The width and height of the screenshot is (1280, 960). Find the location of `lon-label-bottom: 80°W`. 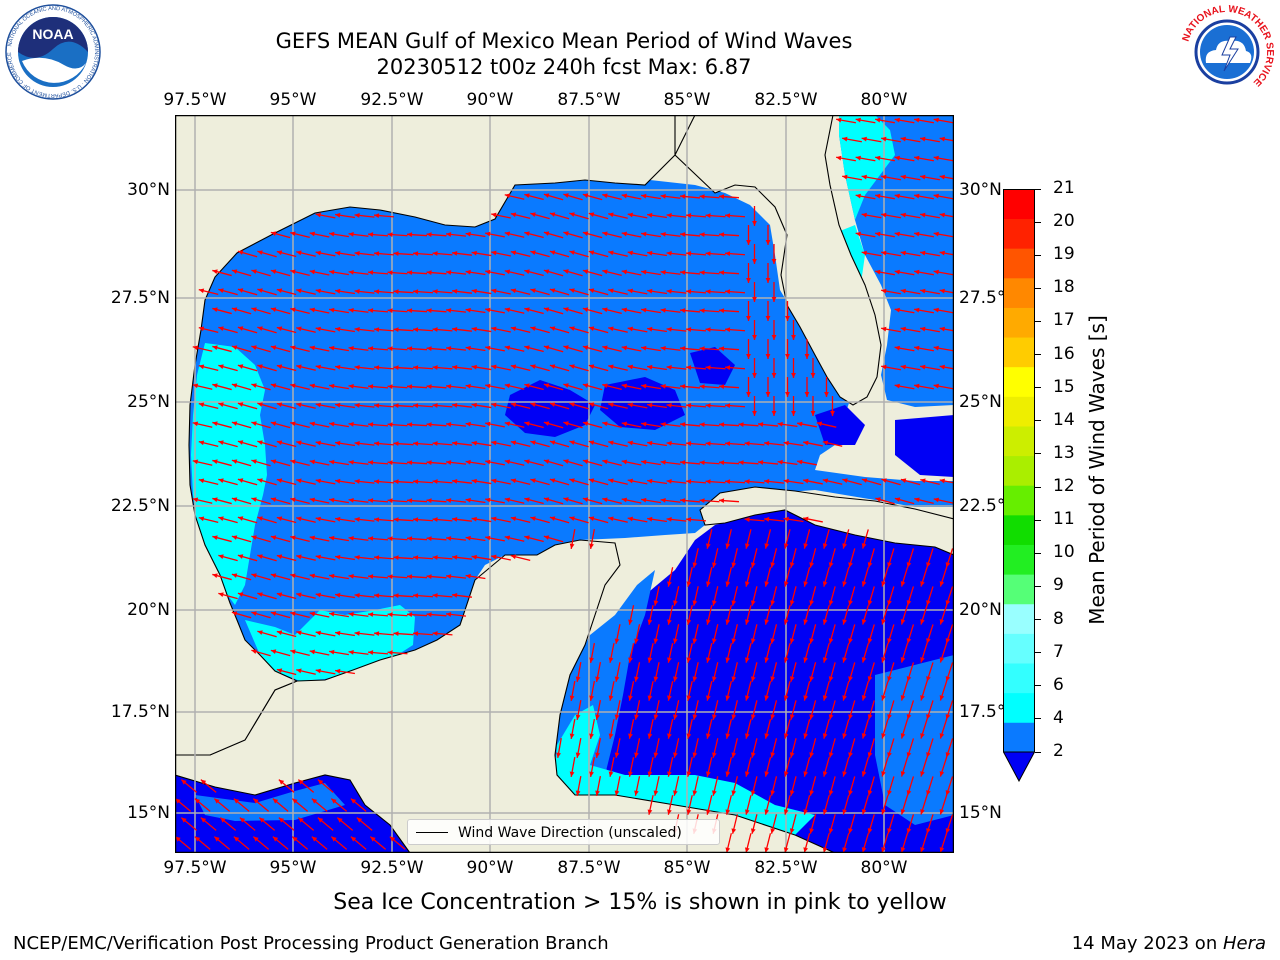

lon-label-bottom: 80°W is located at coordinates (884, 868).